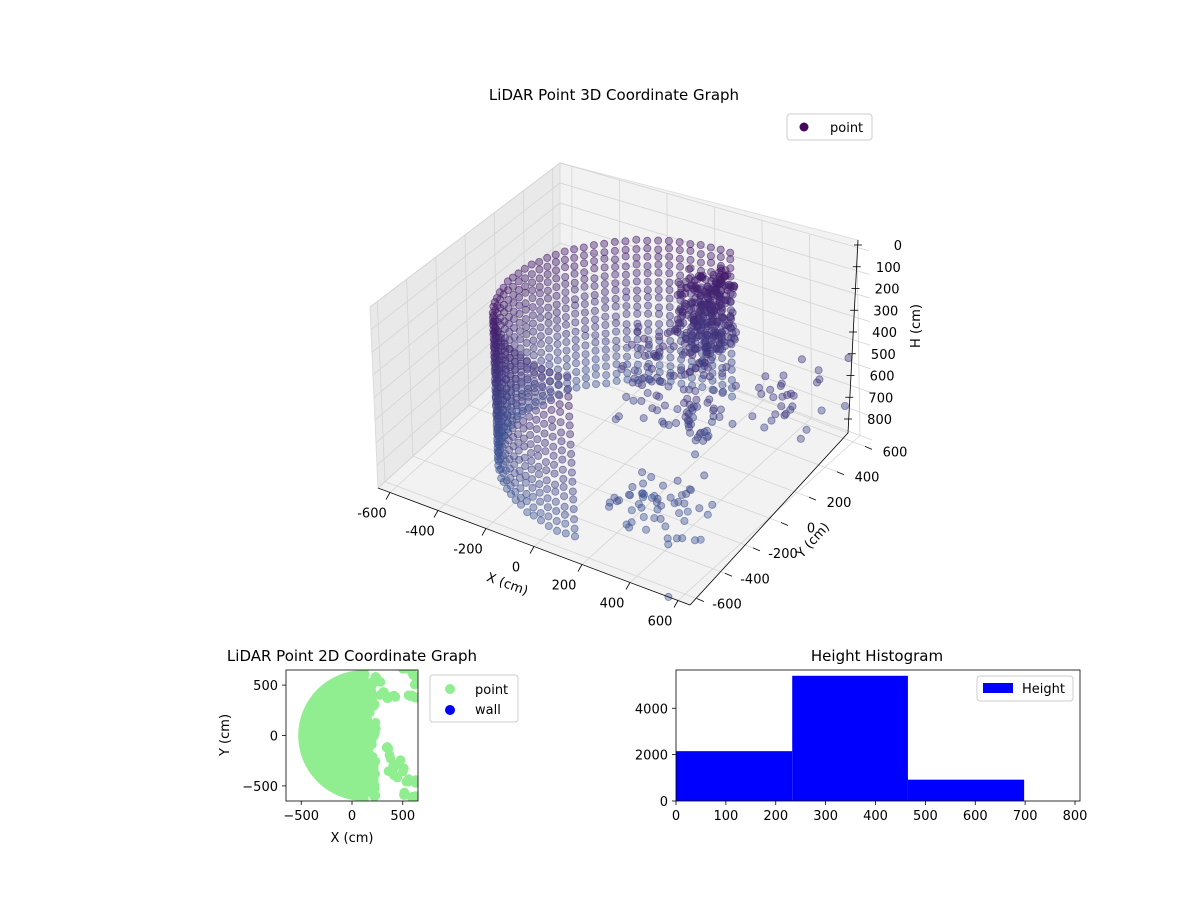  Describe the element at coordinates (877, 656) in the screenshot. I see `hist-title: Height Histogram` at that location.